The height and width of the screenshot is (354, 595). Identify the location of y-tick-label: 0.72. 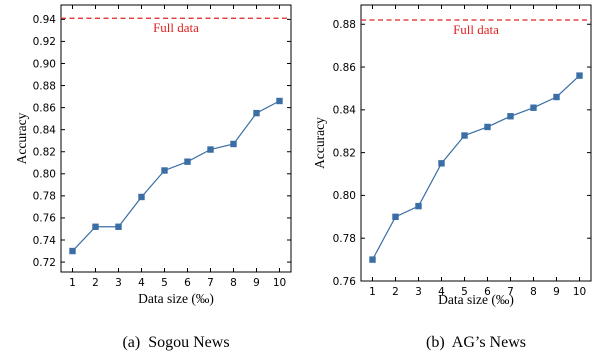
(44, 263).